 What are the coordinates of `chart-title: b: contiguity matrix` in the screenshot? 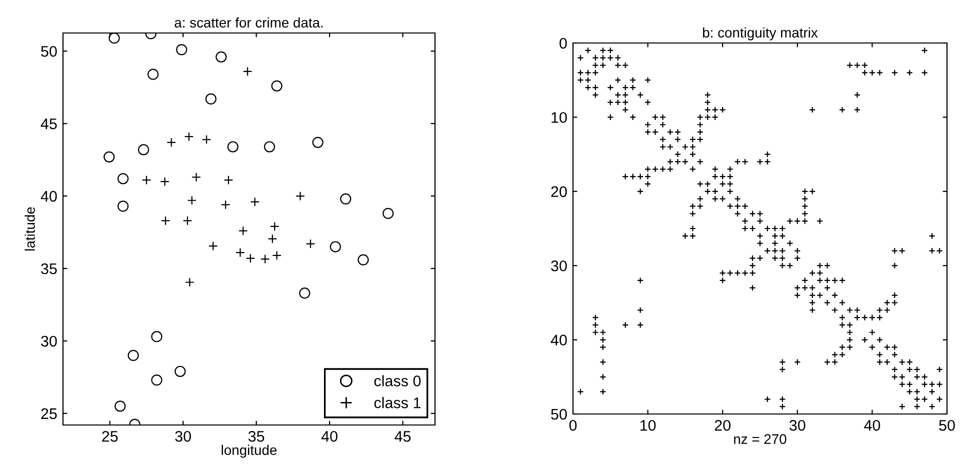 It's located at (760, 33).